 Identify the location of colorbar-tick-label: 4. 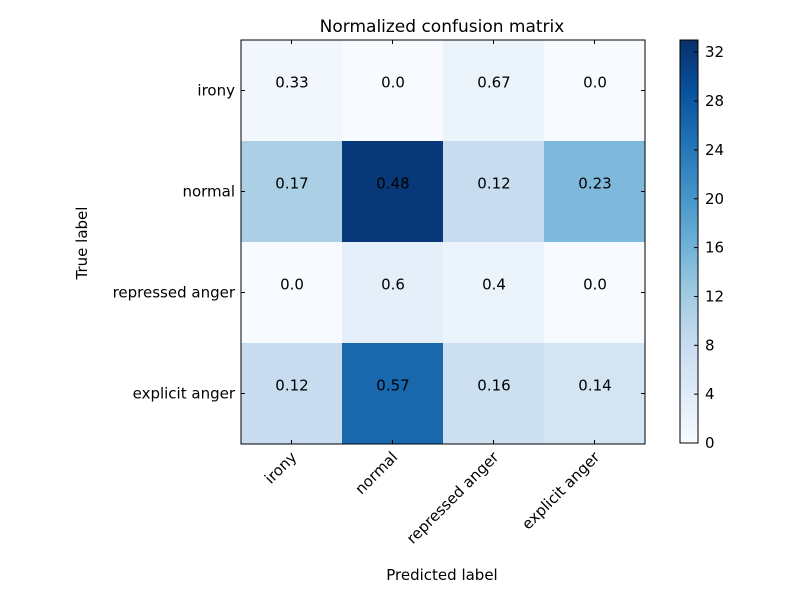
(710, 394).